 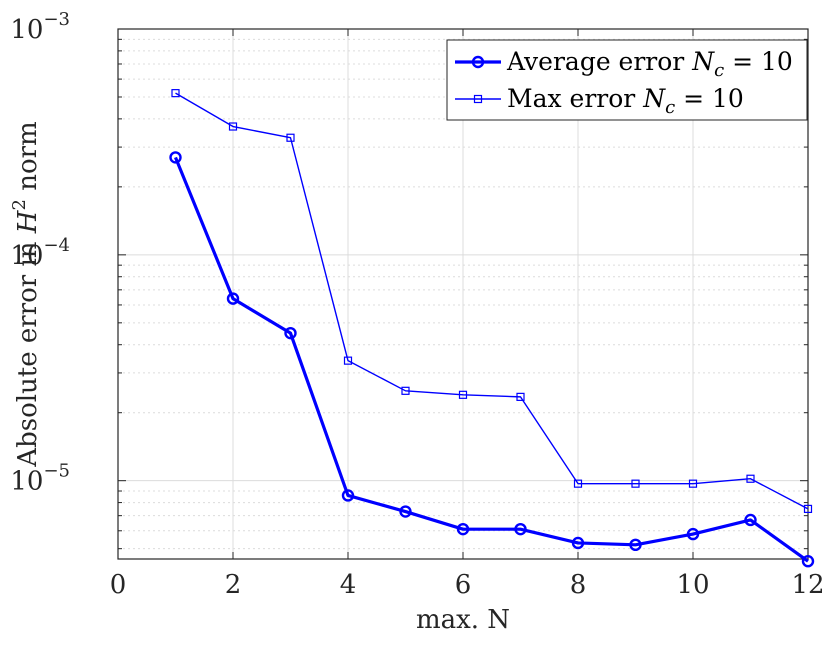 I want to click on y-axis-title-suffix: norm, so click(x=28, y=160).